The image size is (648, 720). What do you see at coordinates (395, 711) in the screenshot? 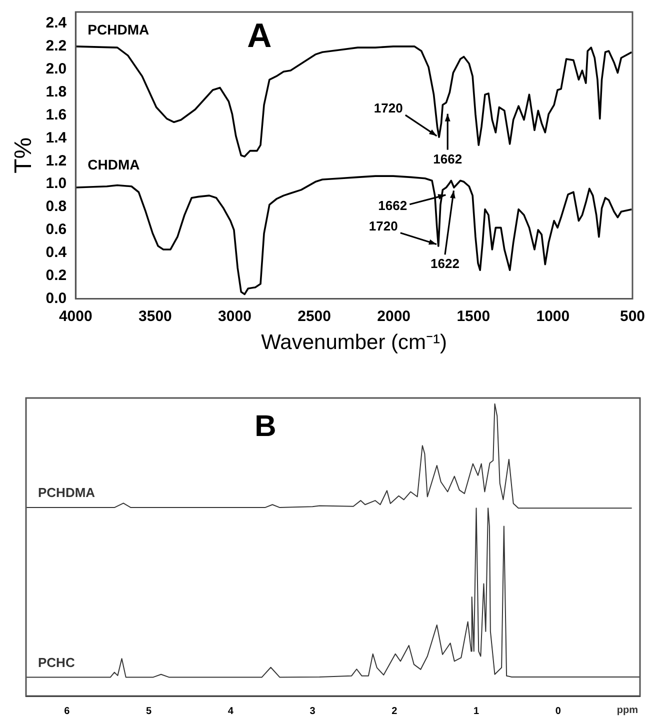
I see `x-tick-label: 2` at bounding box center [395, 711].